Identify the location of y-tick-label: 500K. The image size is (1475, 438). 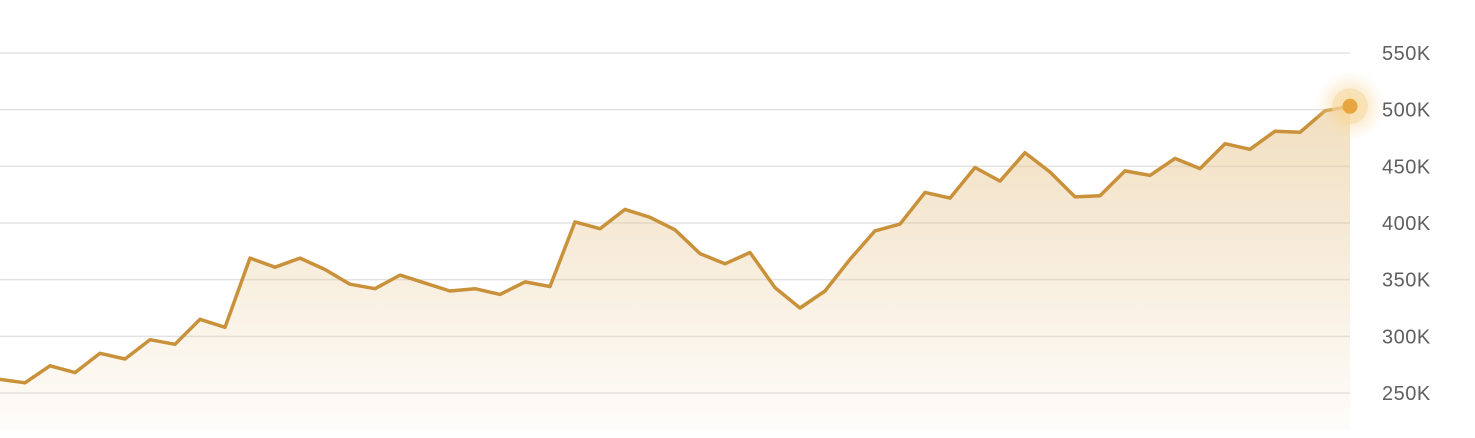
(1406, 111).